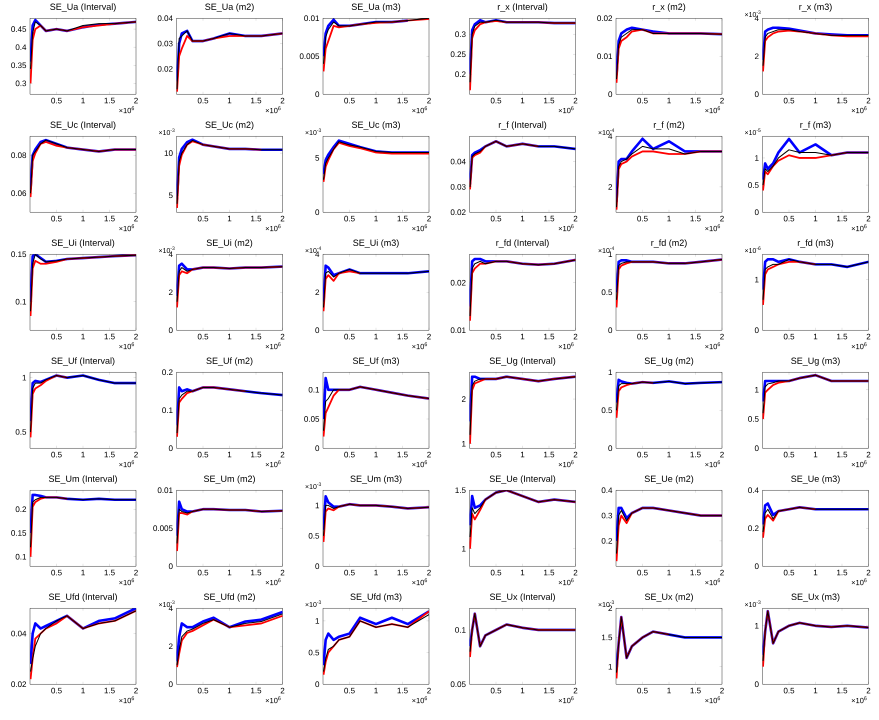  What do you see at coordinates (18, 193) in the screenshot?
I see `y-tick-label: 0.06` at bounding box center [18, 193].